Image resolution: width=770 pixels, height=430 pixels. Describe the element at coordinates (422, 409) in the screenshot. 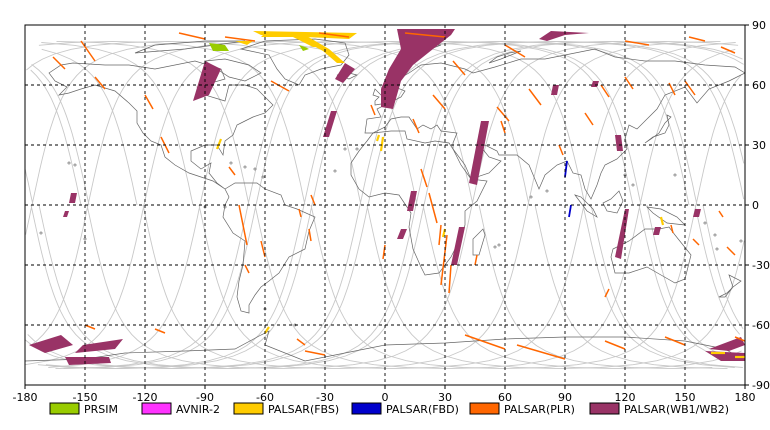

I see `legend-label-fbd: PALSAR(FBD)` at that location.